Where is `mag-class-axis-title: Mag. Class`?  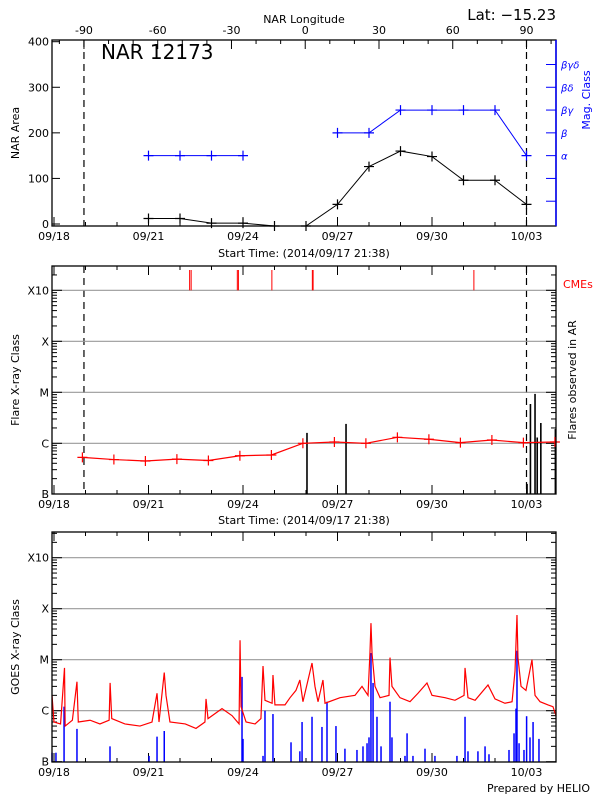
mag-class-axis-title: Mag. Class is located at coordinates (586, 99).